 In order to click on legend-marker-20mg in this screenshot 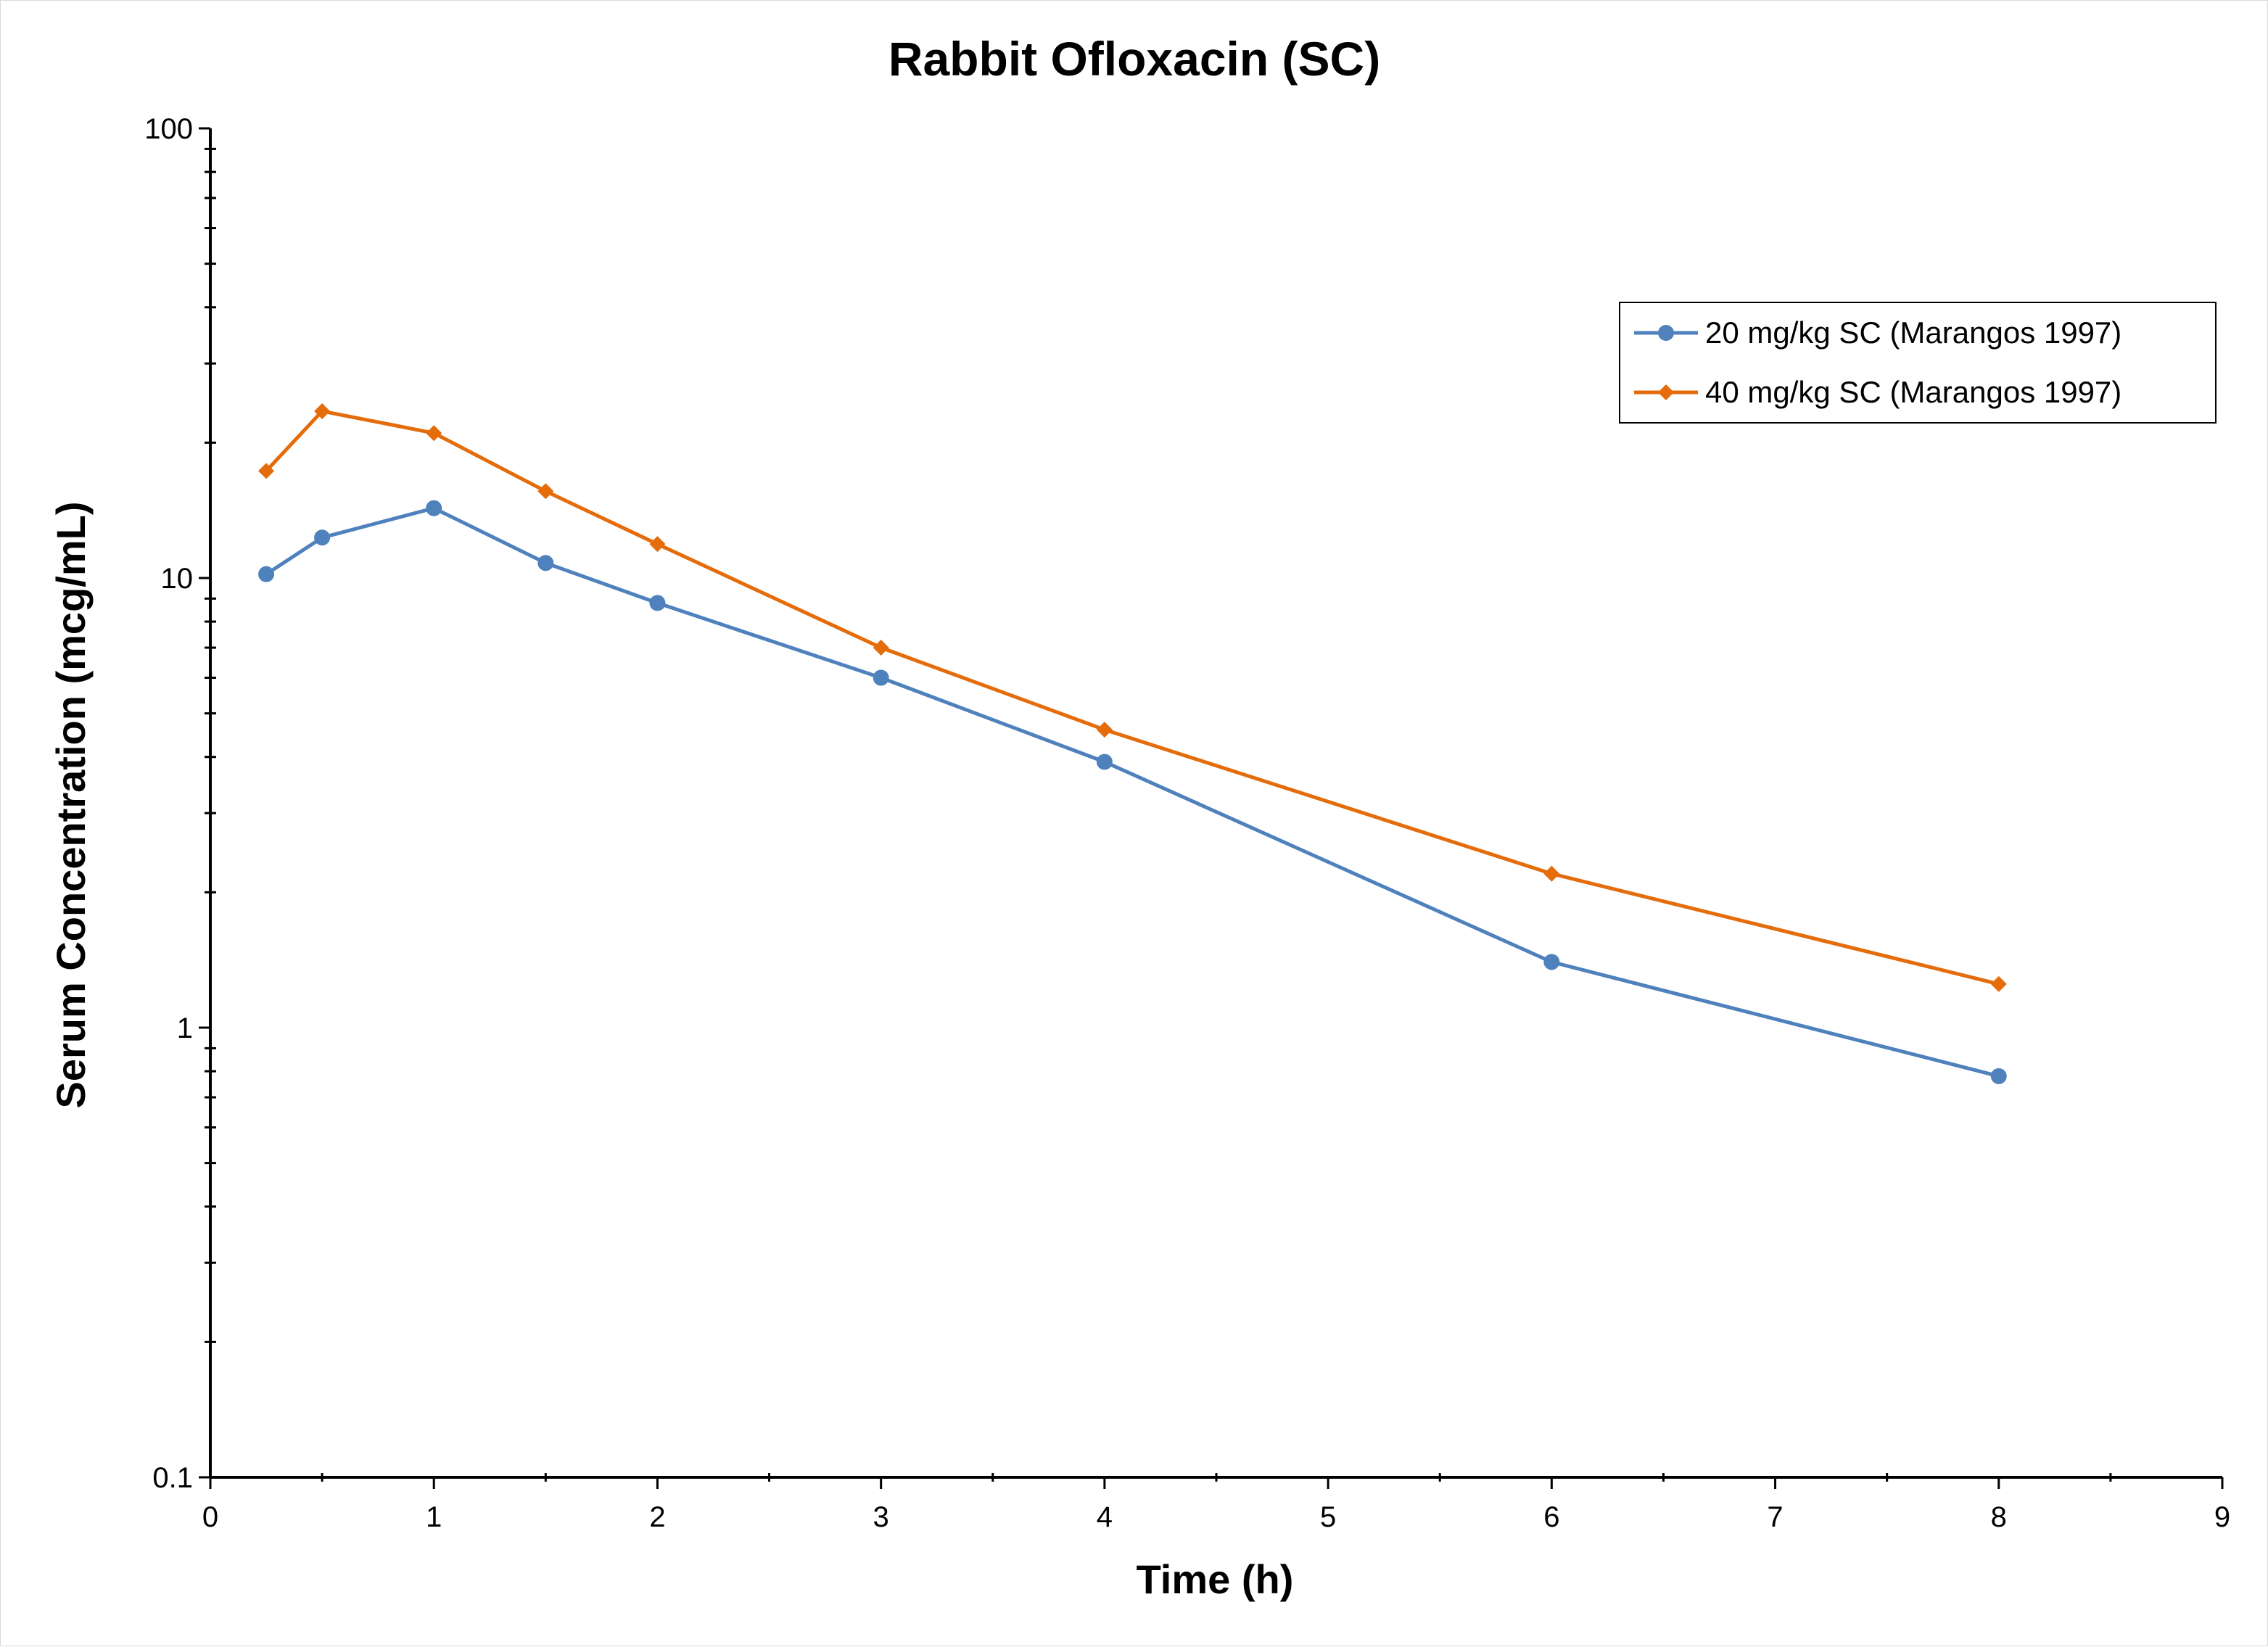, I will do `click(1666, 333)`.